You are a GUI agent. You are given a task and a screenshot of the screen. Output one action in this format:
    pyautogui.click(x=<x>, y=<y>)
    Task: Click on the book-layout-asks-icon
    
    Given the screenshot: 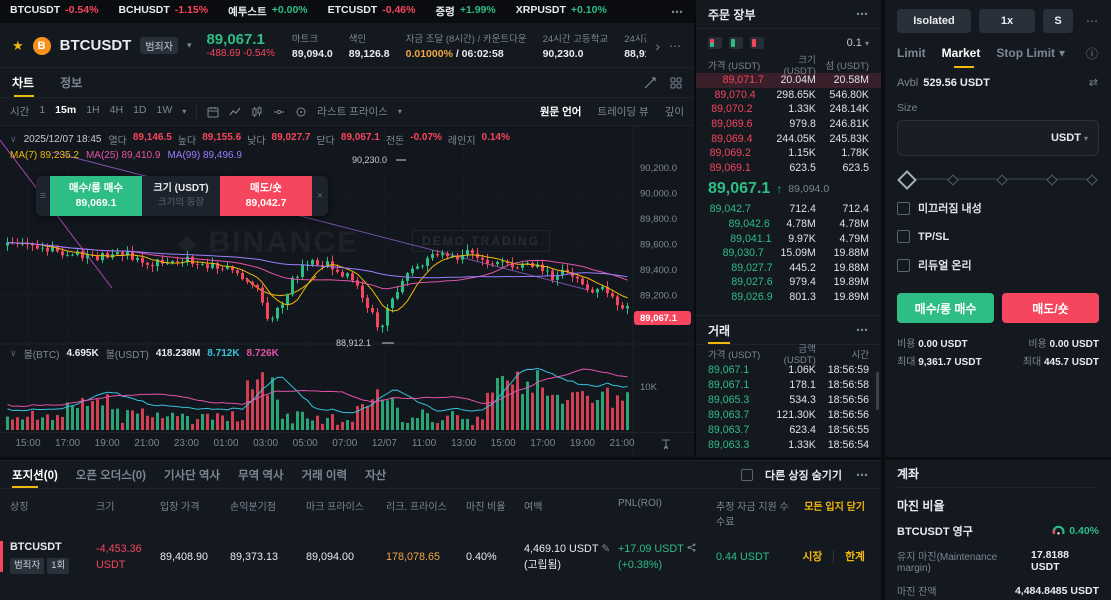 What is the action you would take?
    pyautogui.click(x=757, y=42)
    